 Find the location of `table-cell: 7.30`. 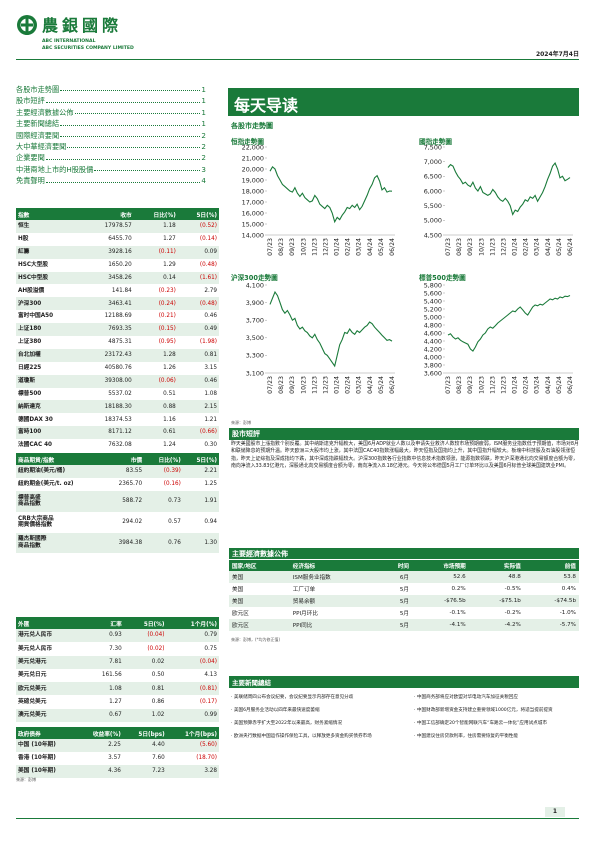

table-cell: 7.30 is located at coordinates (115, 648).